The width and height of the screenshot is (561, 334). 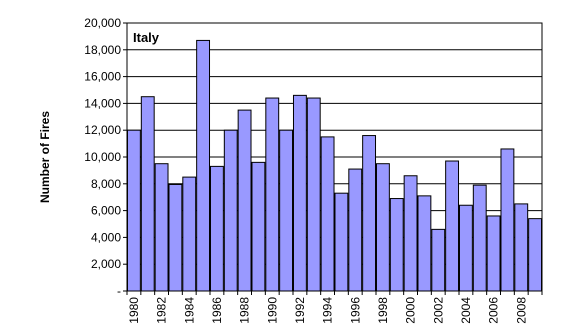 What do you see at coordinates (341, 242) in the screenshot?
I see `bar-1995` at bounding box center [341, 242].